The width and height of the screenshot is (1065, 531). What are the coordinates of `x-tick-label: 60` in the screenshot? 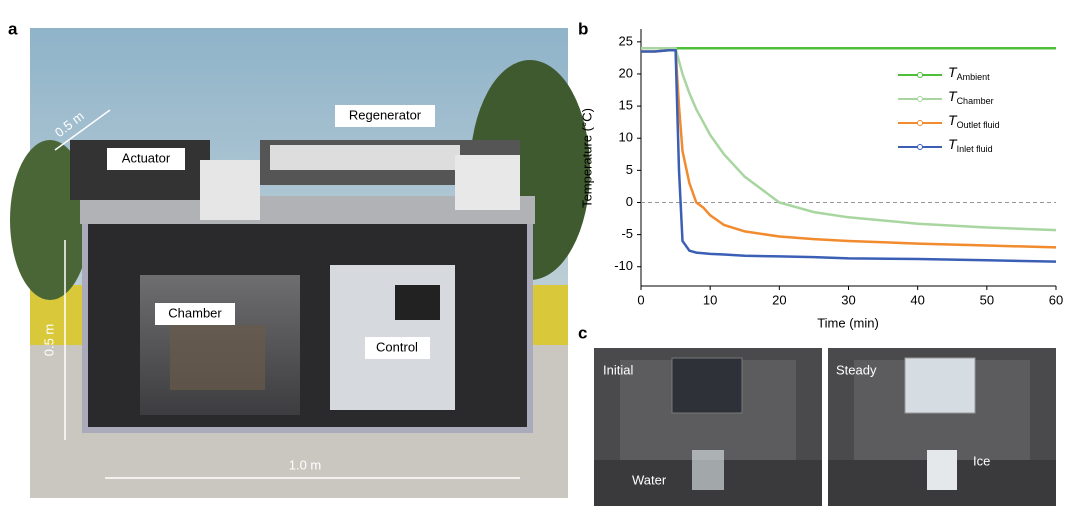 It's located at (1056, 299).